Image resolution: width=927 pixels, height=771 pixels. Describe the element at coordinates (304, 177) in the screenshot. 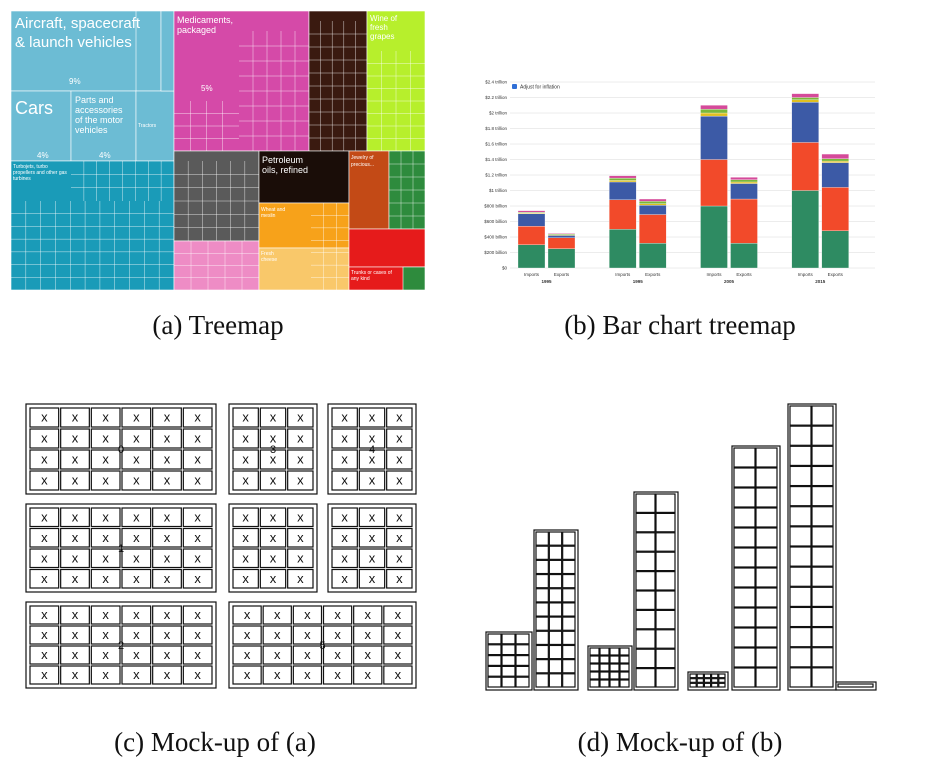

I see `tm-petroleum-block` at that location.